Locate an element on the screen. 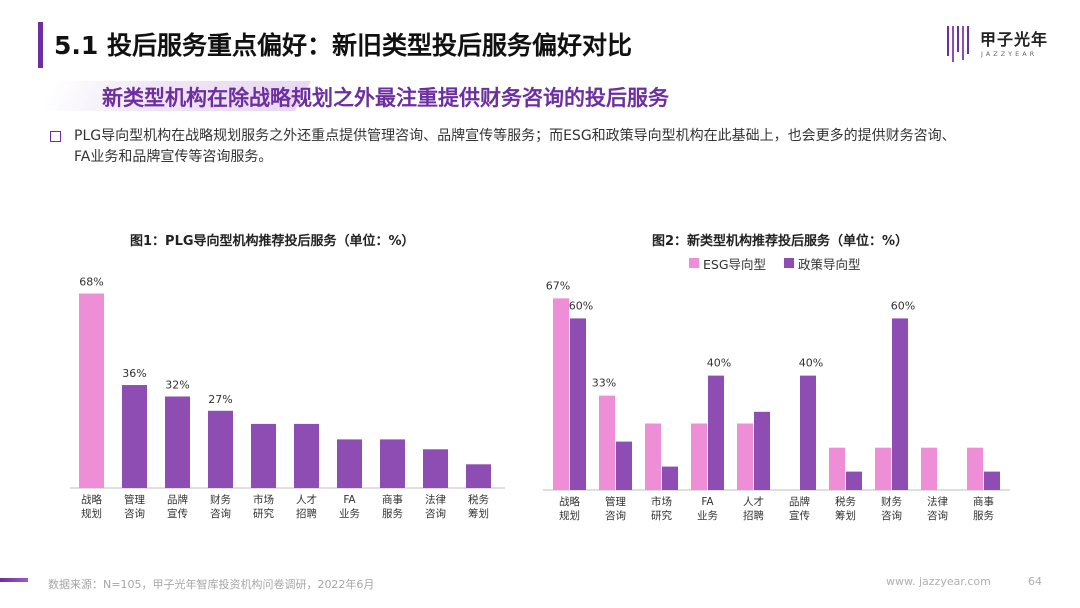  chart2-tick-label: 宣传 is located at coordinates (799, 515).